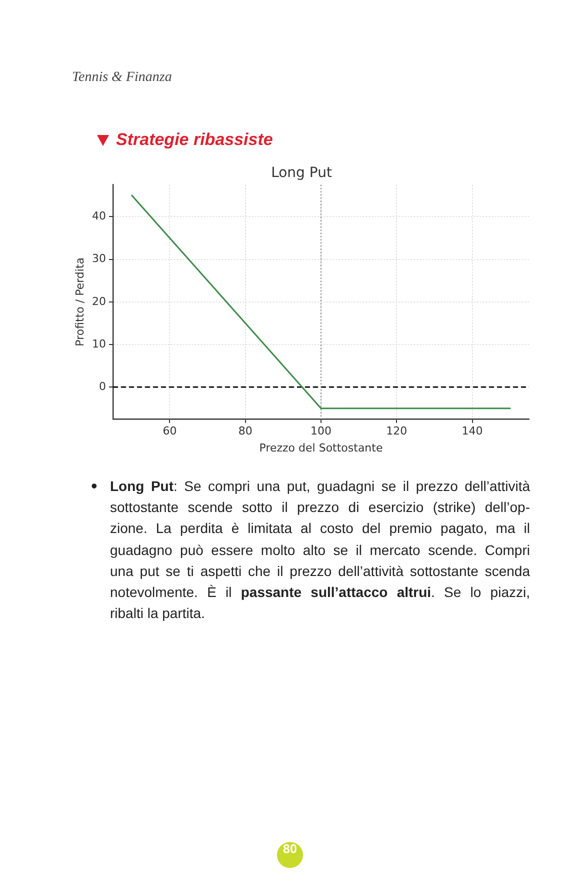 The width and height of the screenshot is (580, 891). What do you see at coordinates (472, 431) in the screenshot?
I see `x-tick-label: 140` at bounding box center [472, 431].